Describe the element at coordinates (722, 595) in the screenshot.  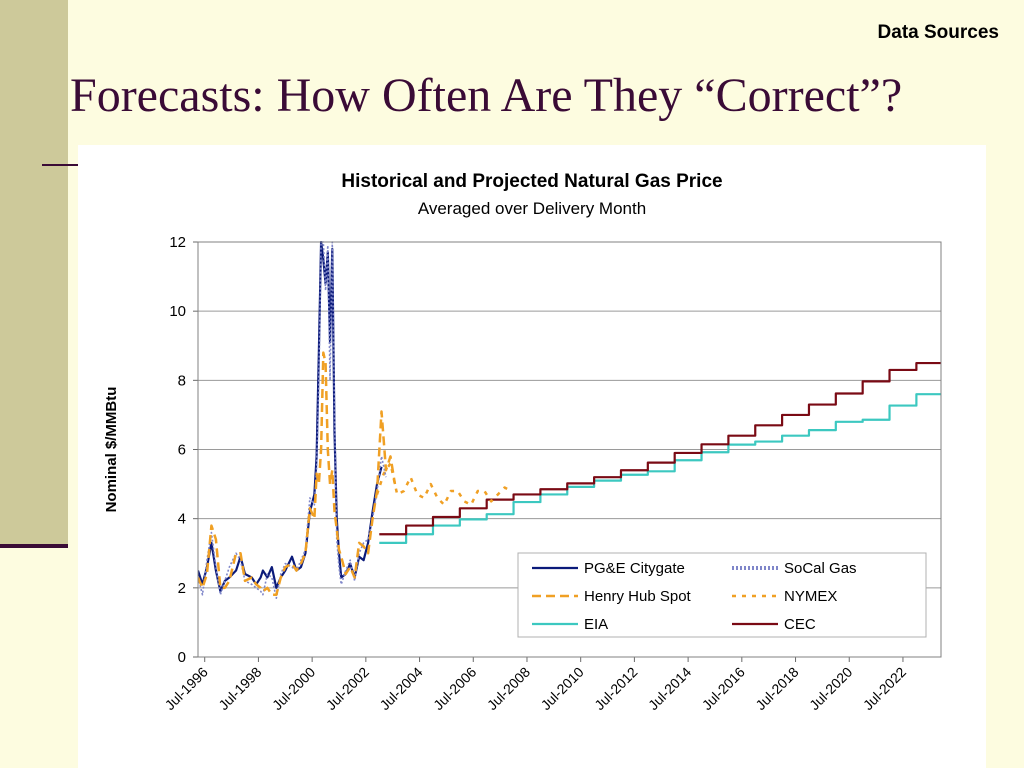
I see `legend-box` at that location.